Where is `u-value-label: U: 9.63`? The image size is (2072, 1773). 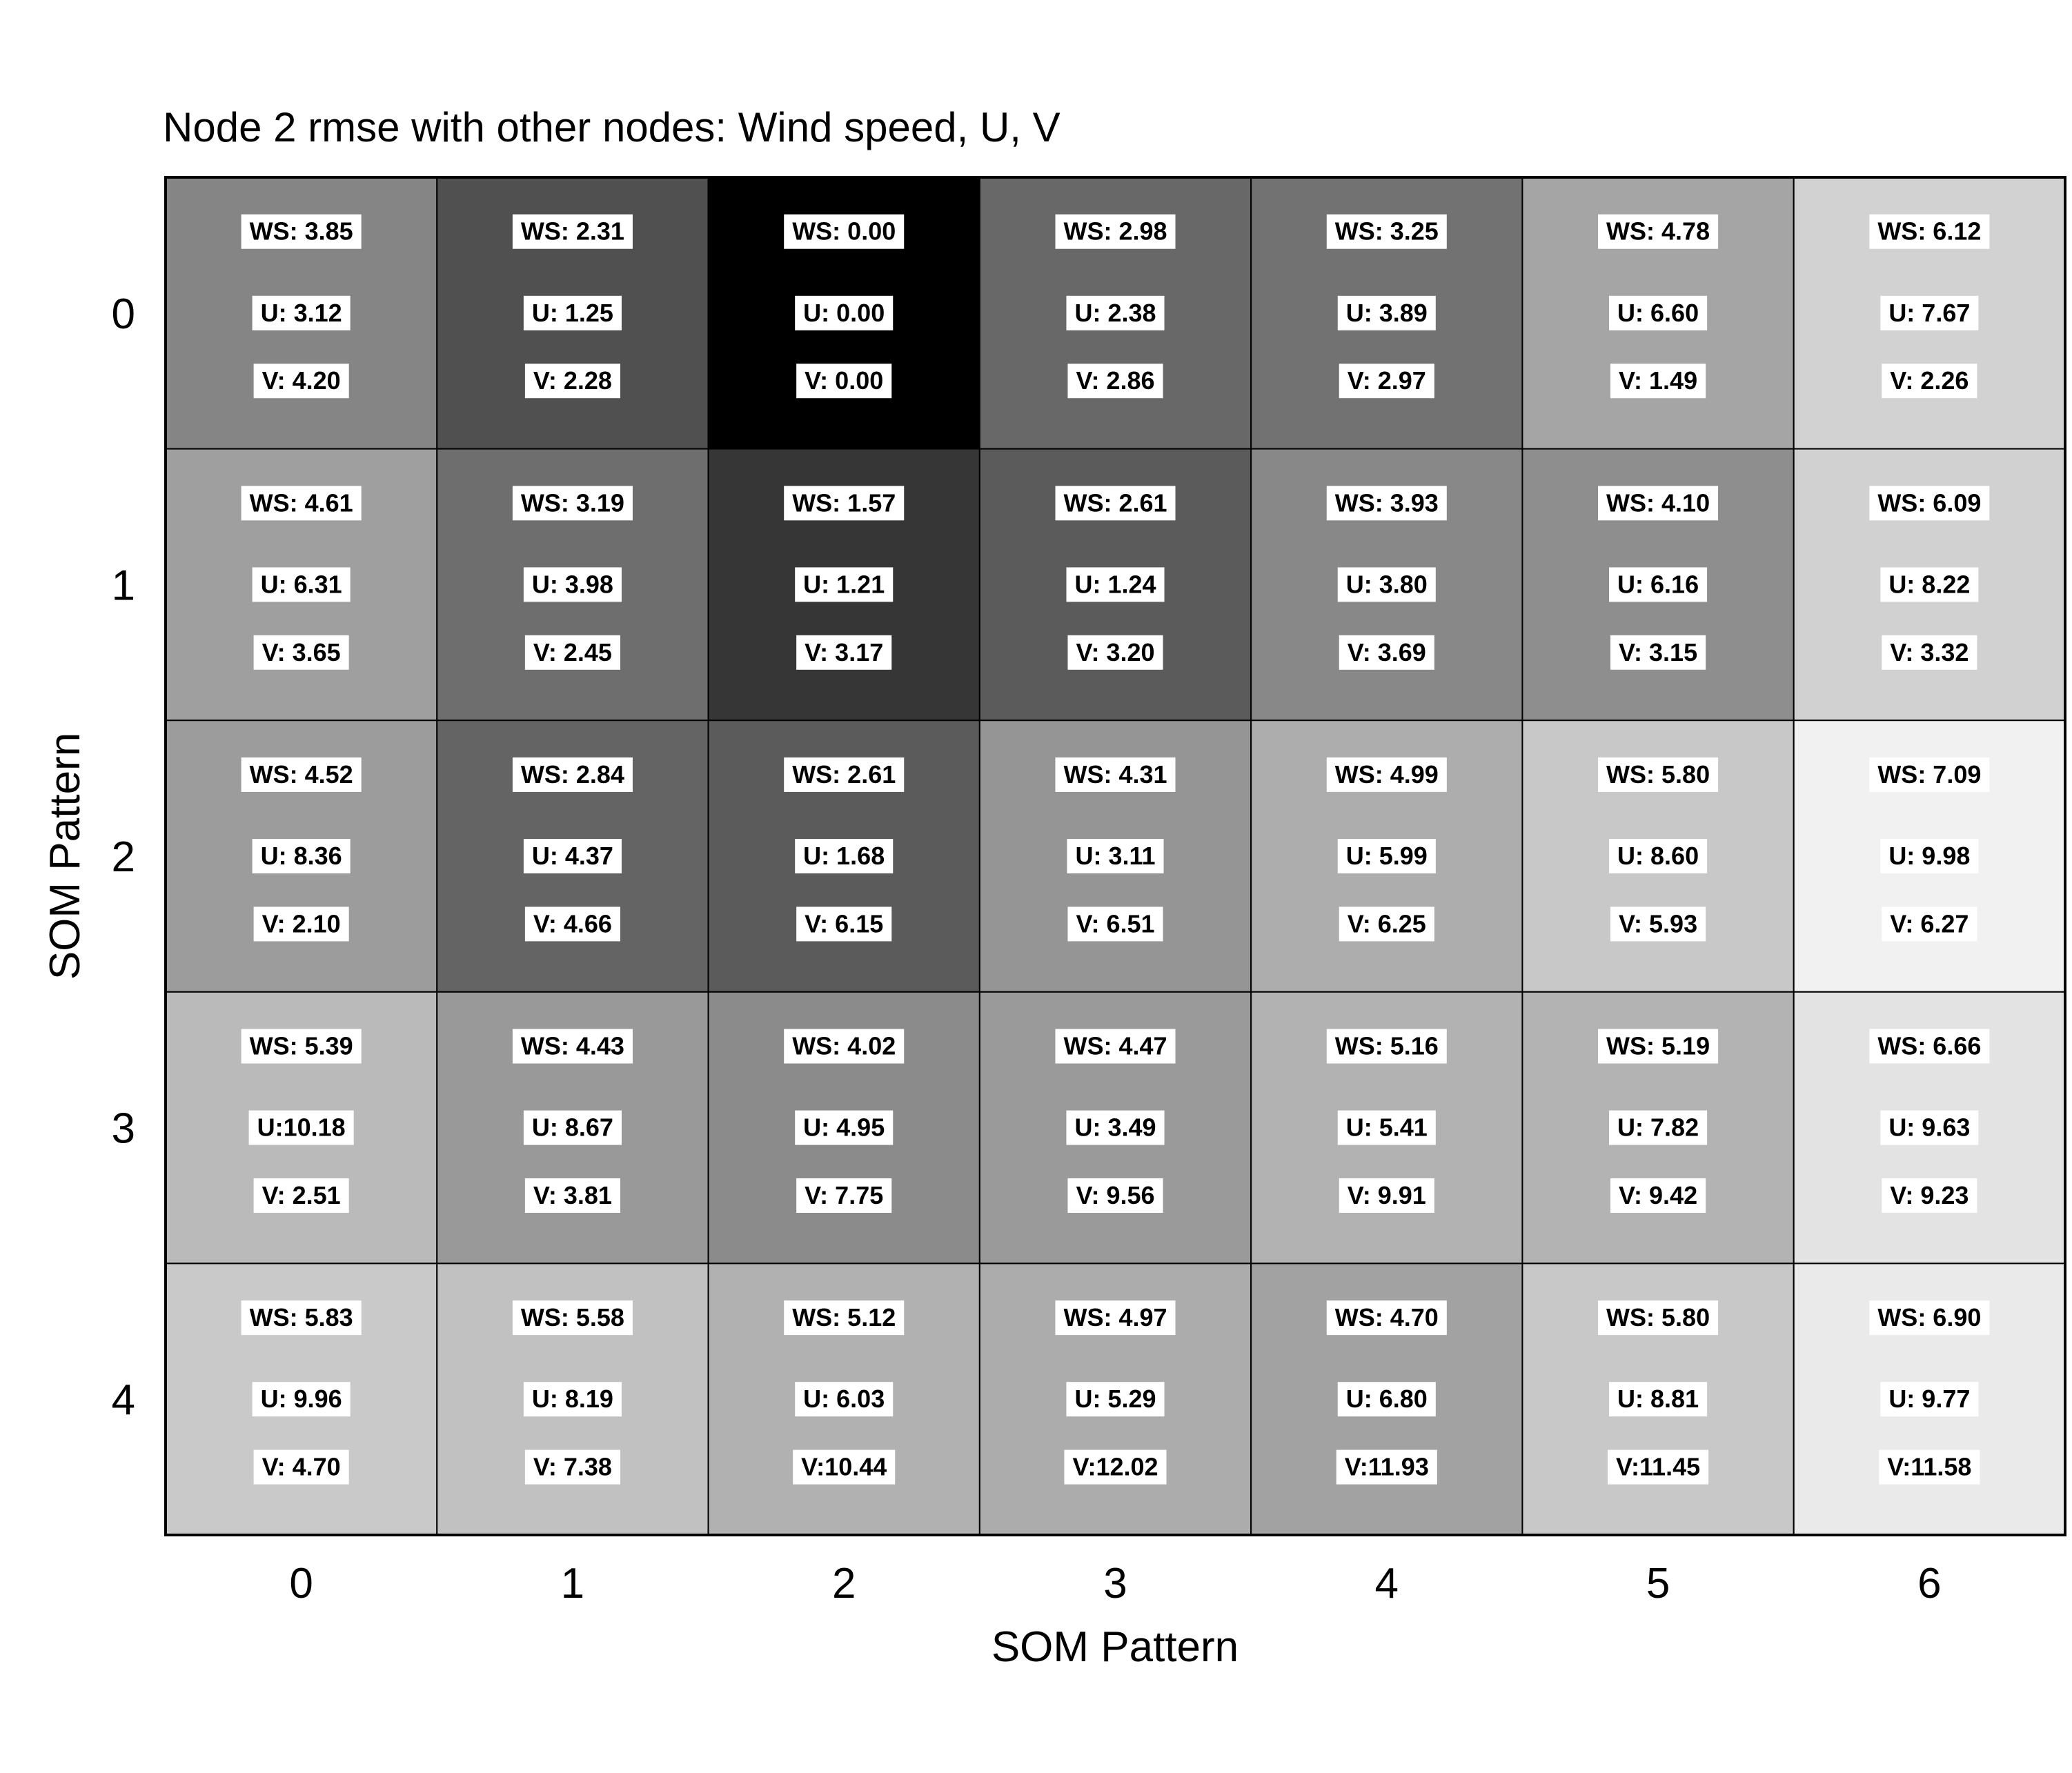 u-value-label: U: 9.63 is located at coordinates (1929, 1127).